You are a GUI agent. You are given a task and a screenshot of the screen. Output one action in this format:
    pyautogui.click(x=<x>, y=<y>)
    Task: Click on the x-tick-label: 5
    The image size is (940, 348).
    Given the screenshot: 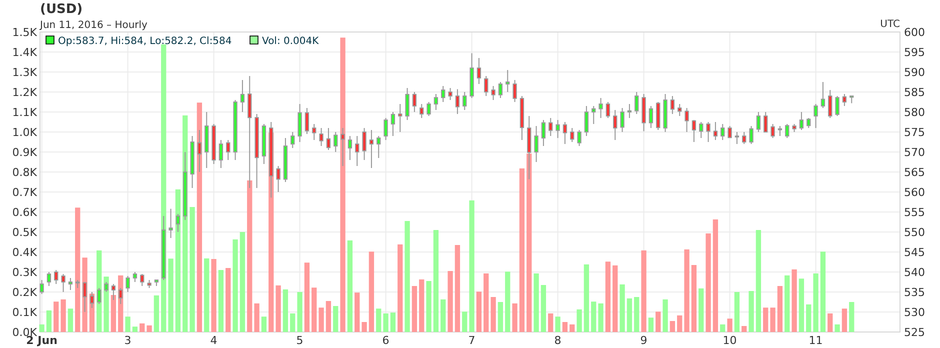 What is the action you would take?
    pyautogui.click(x=300, y=340)
    